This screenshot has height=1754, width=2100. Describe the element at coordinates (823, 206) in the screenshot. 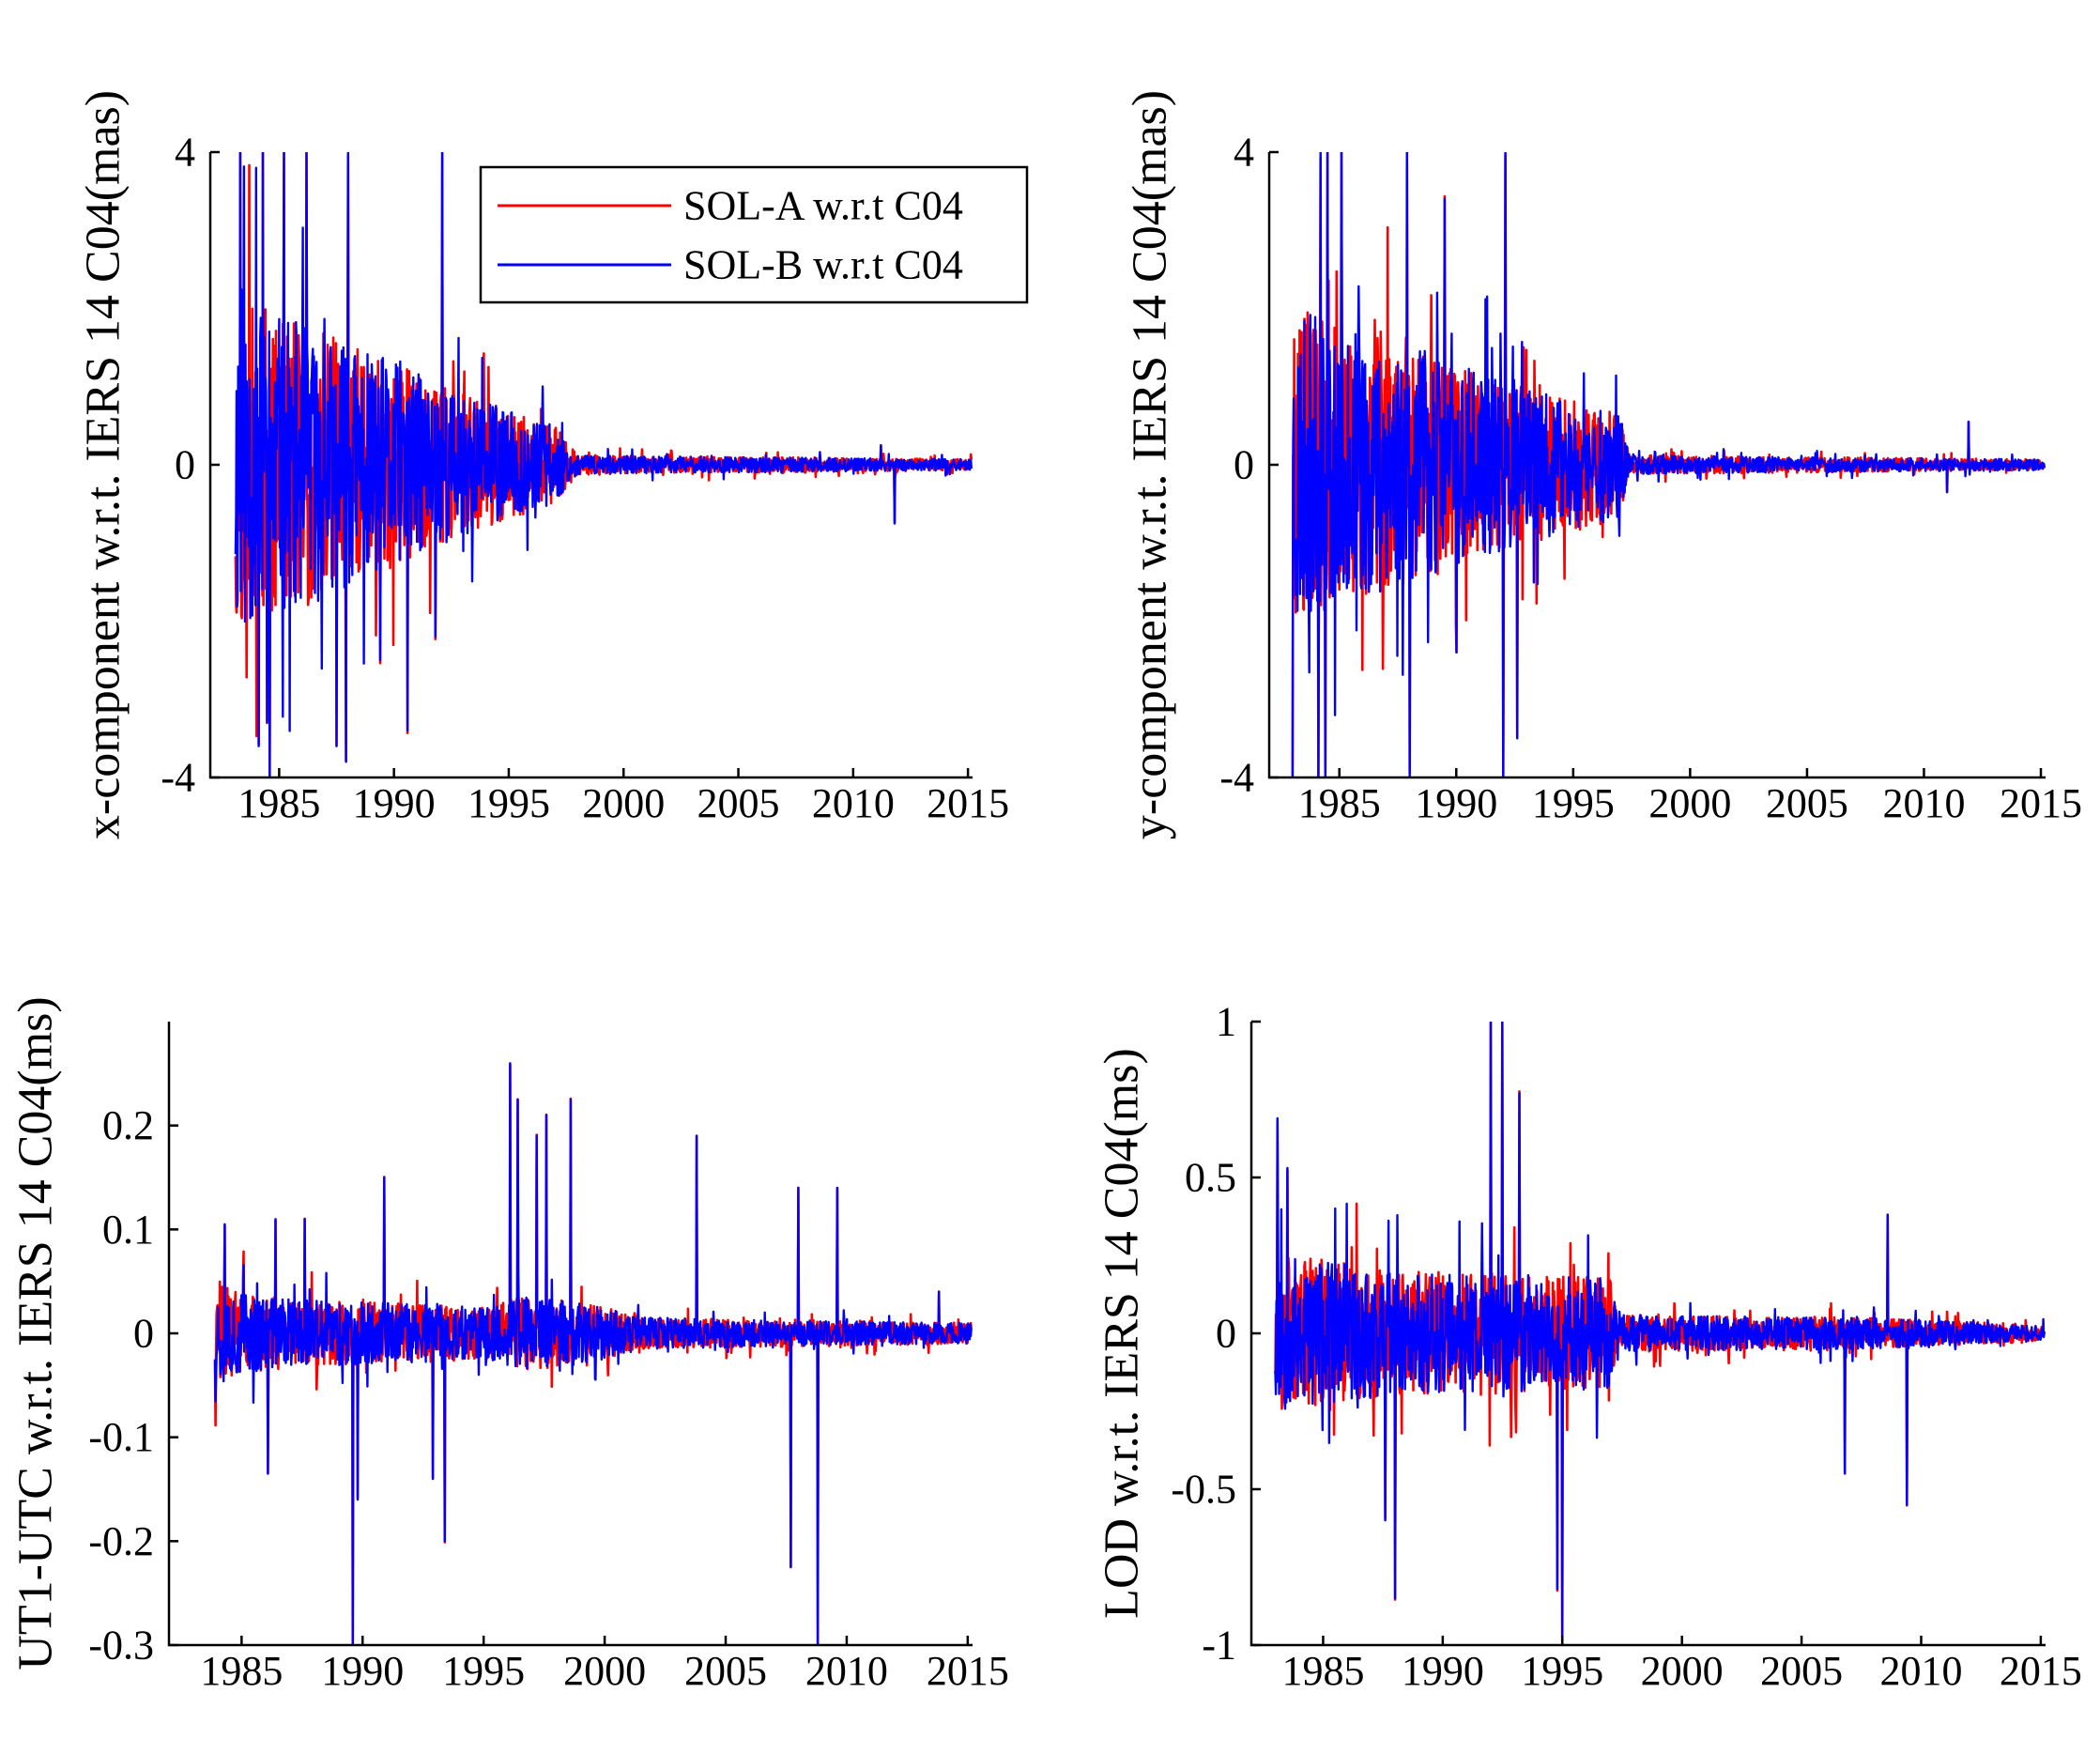

I see `legend-label-sol-a: SOL-A w.r.t C04` at that location.